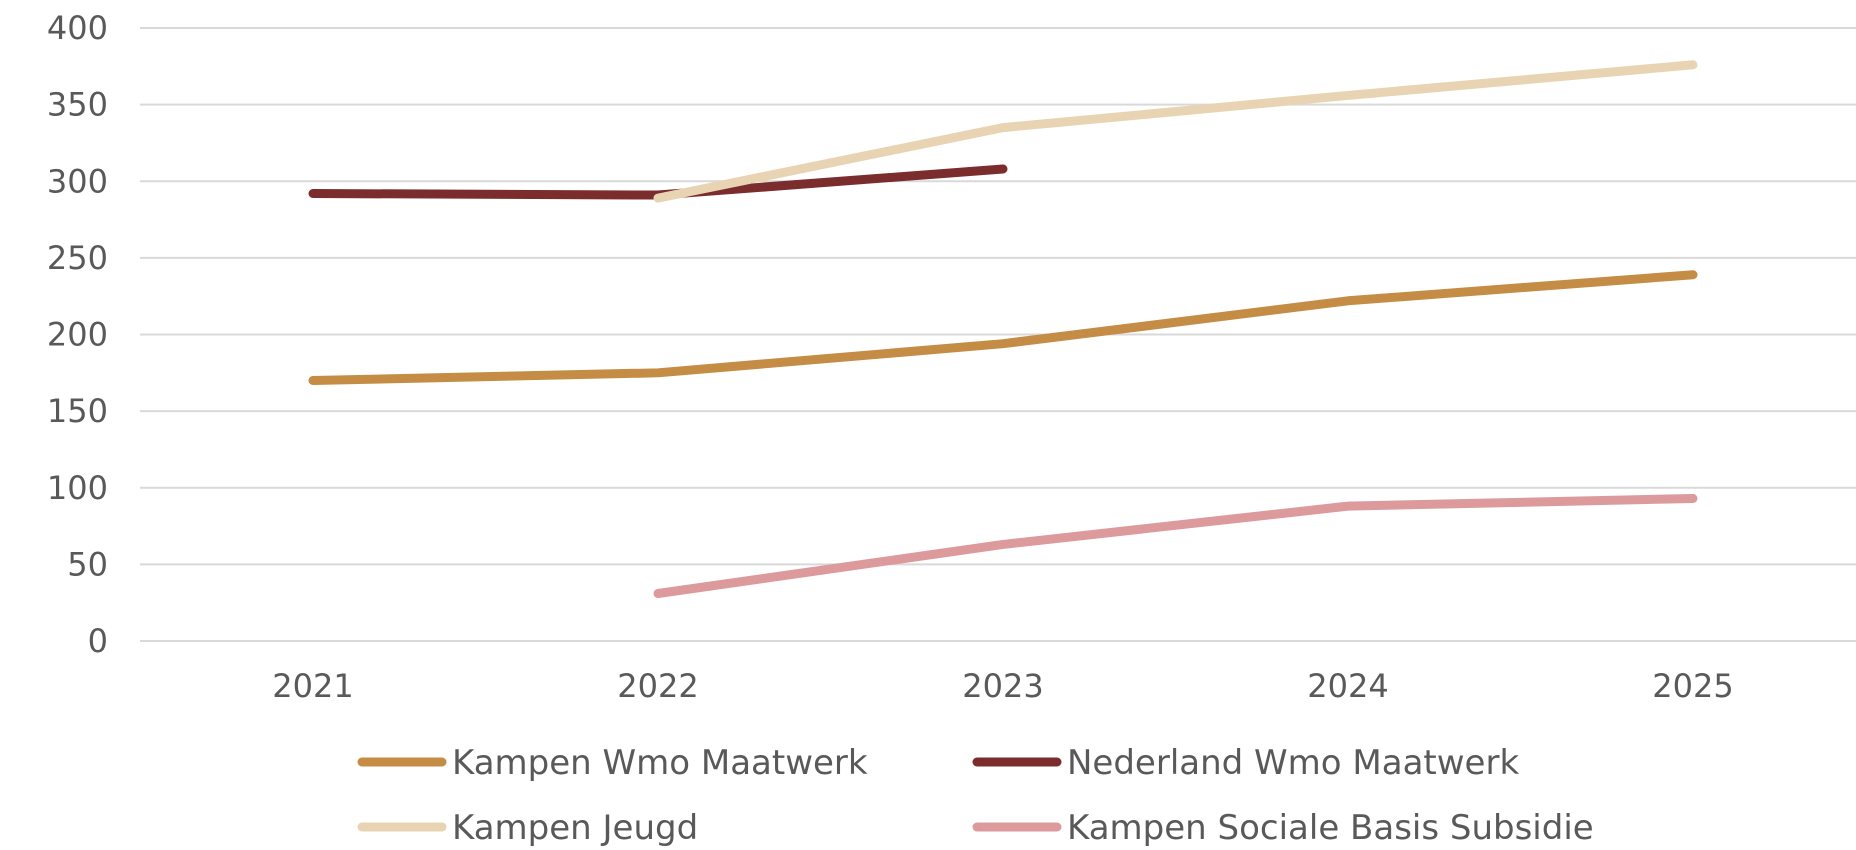  I want to click on x-tick-label: 2025, so click(1692, 686).